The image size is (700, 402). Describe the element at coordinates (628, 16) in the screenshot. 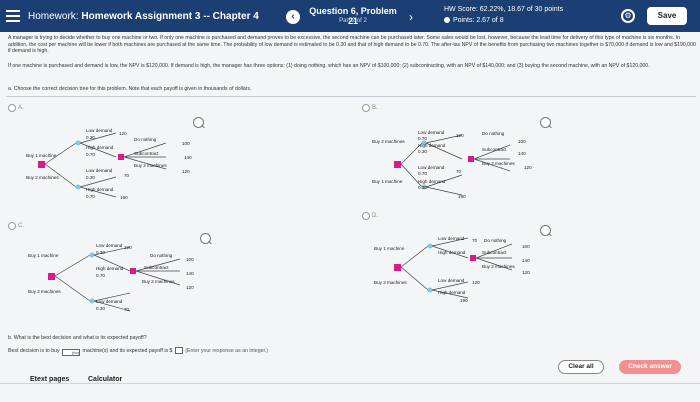

I see `settings-gear-icon: ⚙` at that location.